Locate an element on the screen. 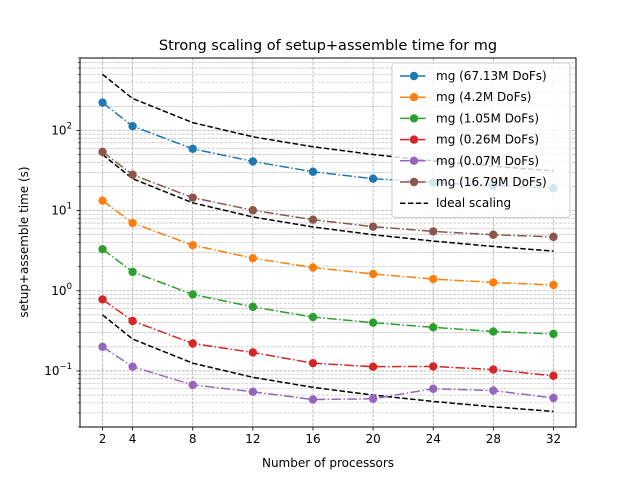  y-tick-label: 10¹ is located at coordinates (61, 210).